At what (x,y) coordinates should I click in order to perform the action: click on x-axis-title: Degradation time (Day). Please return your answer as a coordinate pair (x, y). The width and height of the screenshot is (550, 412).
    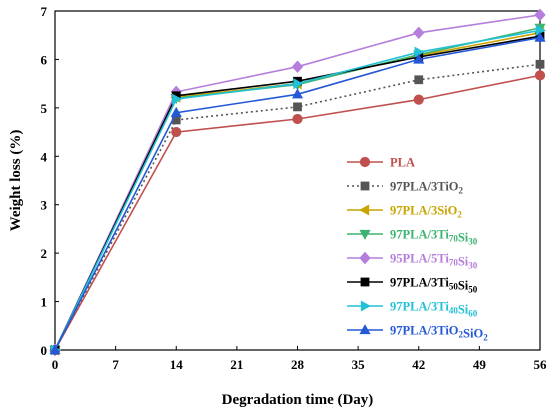
    Looking at the image, I should click on (298, 400).